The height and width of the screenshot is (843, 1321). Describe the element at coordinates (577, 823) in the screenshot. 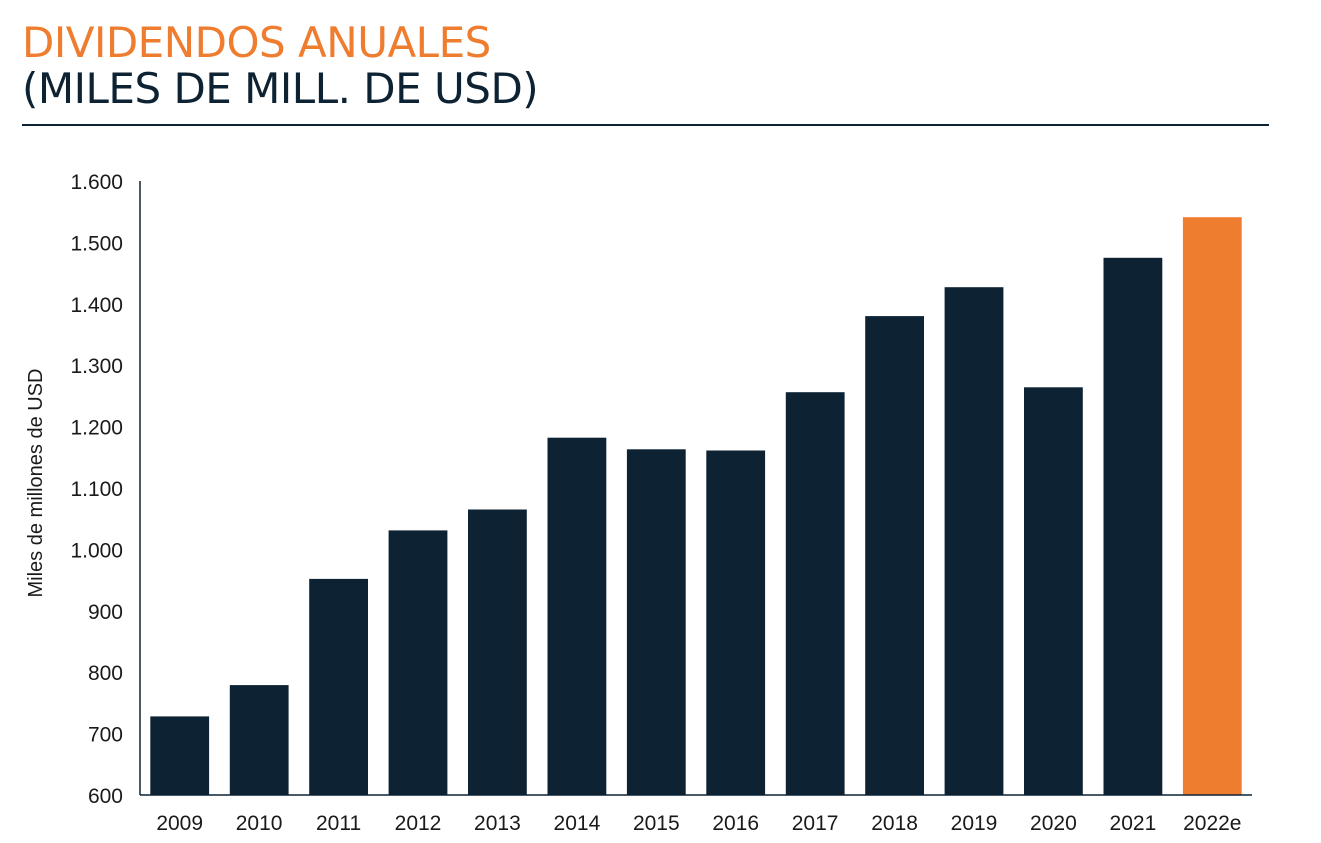

I see `x-tick-label-2014: 2014` at that location.